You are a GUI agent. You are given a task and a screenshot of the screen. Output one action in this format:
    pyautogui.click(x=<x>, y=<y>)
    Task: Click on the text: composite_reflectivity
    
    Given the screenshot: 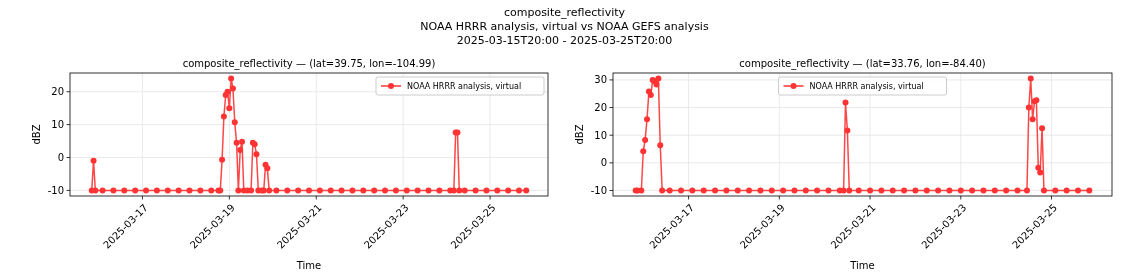 What is the action you would take?
    pyautogui.click(x=564, y=12)
    